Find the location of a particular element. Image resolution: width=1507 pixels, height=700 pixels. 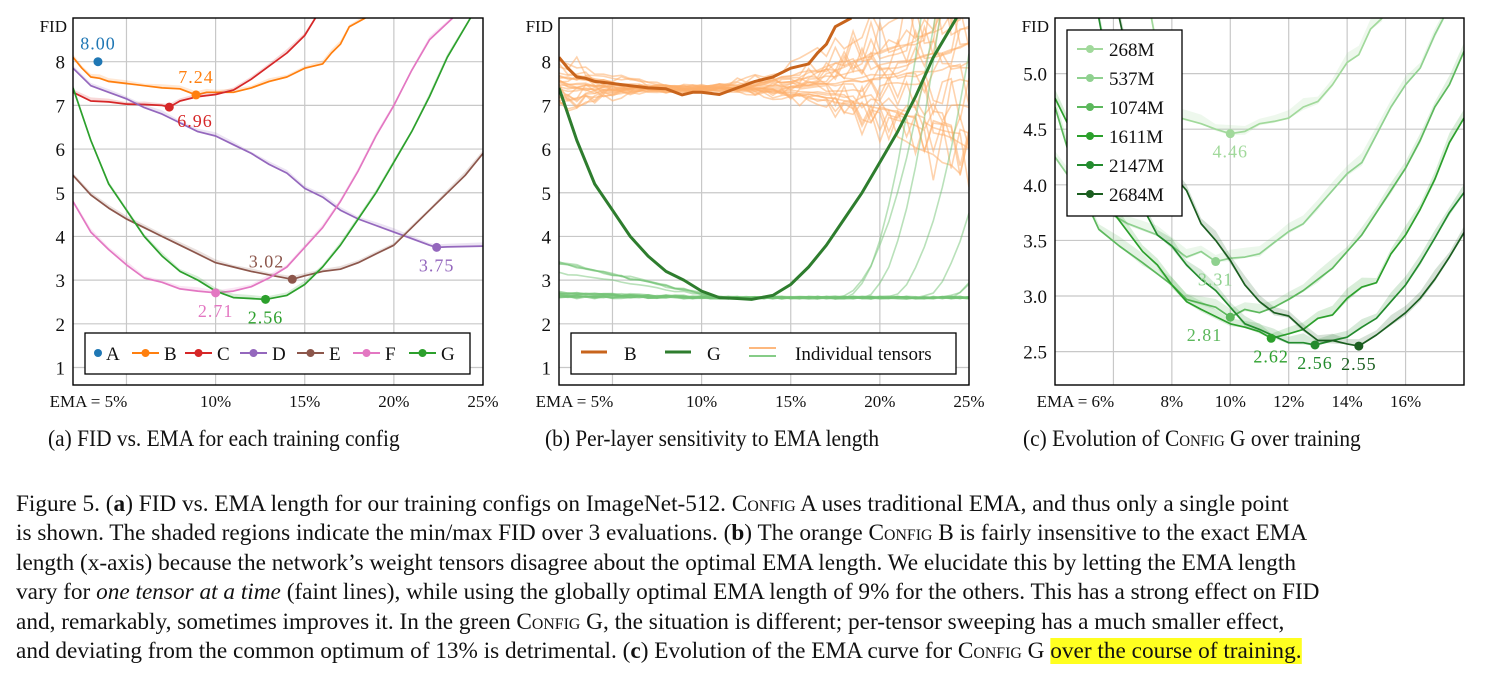

legend-label: E is located at coordinates (335, 354).